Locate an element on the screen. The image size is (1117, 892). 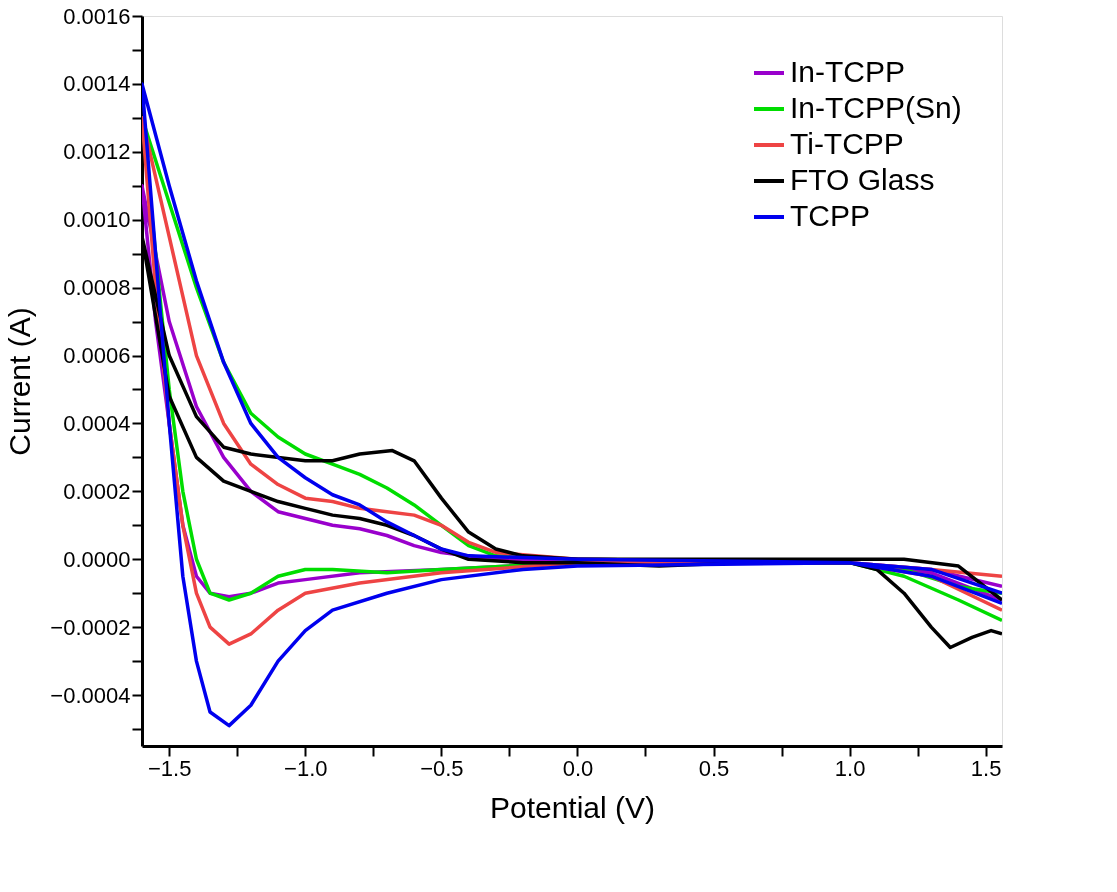
x-tick-label: 0.5 is located at coordinates (714, 768).